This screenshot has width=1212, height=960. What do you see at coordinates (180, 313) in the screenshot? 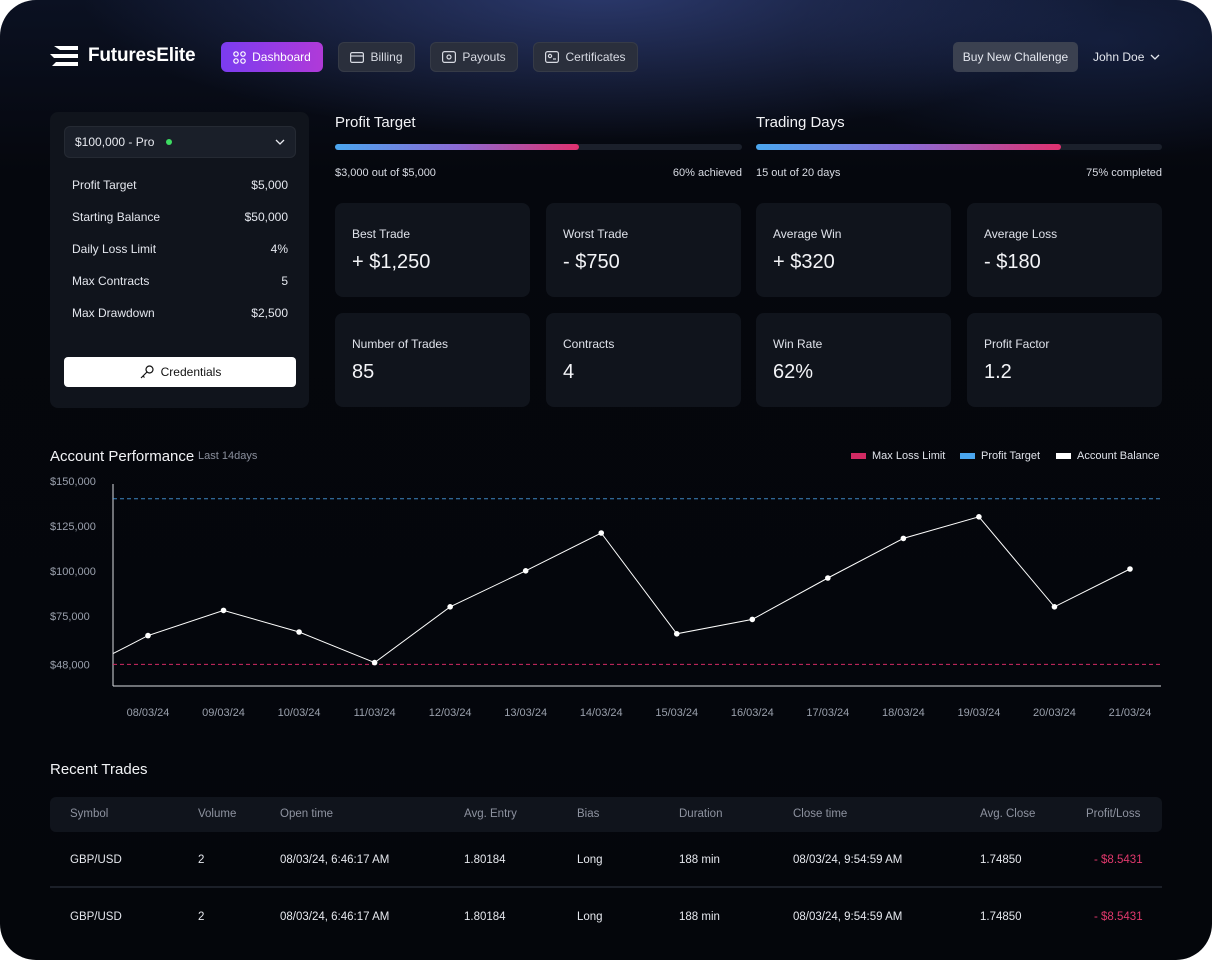
I see `account-row-max-drawdown: Max Drawdown $2,500` at bounding box center [180, 313].